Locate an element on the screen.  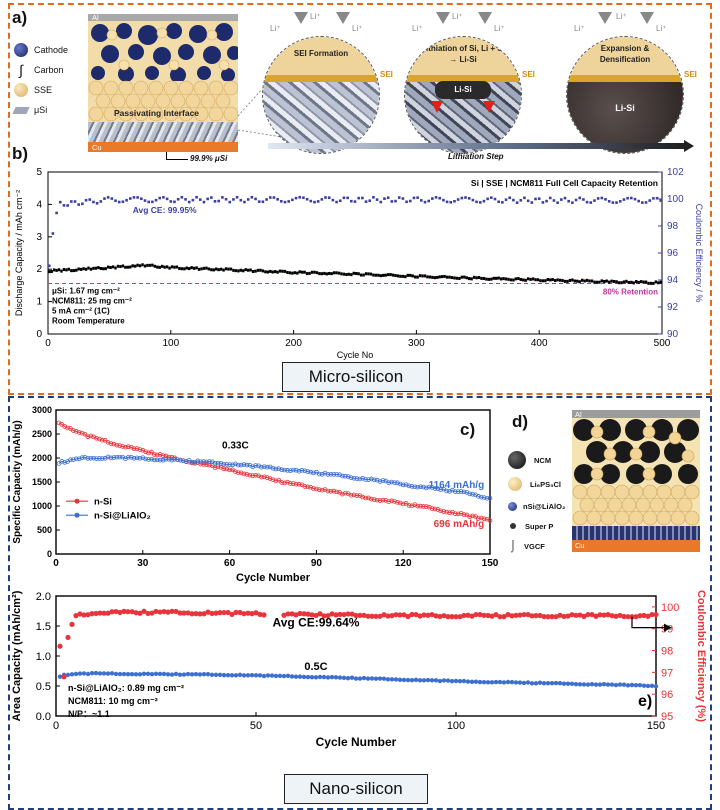
retention-label: 80% Retention is located at coordinates (630, 291).